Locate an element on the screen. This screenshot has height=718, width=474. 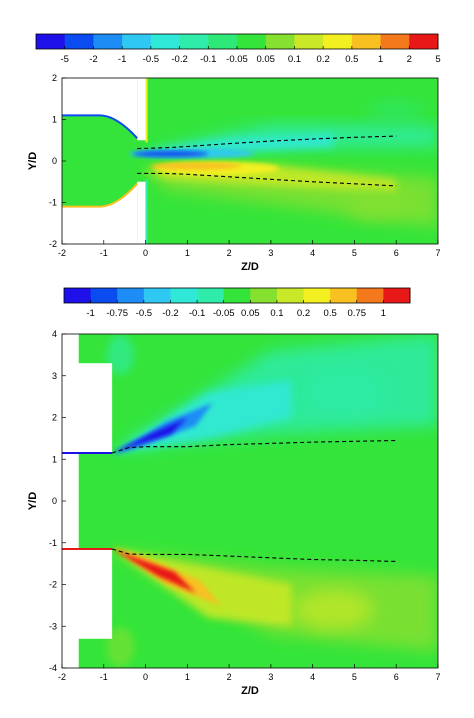
positive-patch-near-wall is located at coordinates (120, 647).